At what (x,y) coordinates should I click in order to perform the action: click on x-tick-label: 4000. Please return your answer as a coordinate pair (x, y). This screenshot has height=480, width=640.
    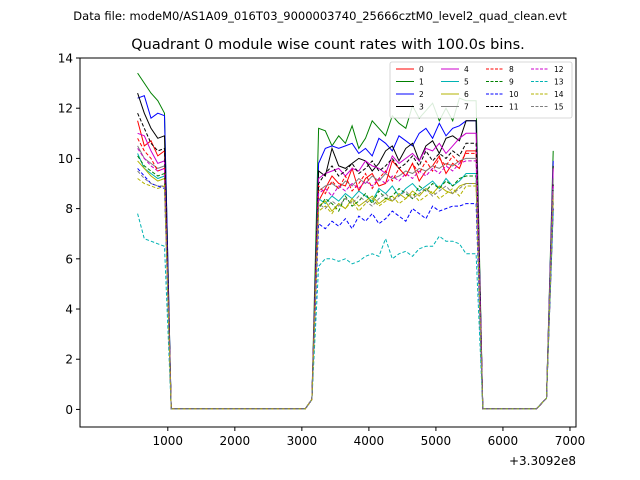
    Looking at the image, I should click on (369, 441).